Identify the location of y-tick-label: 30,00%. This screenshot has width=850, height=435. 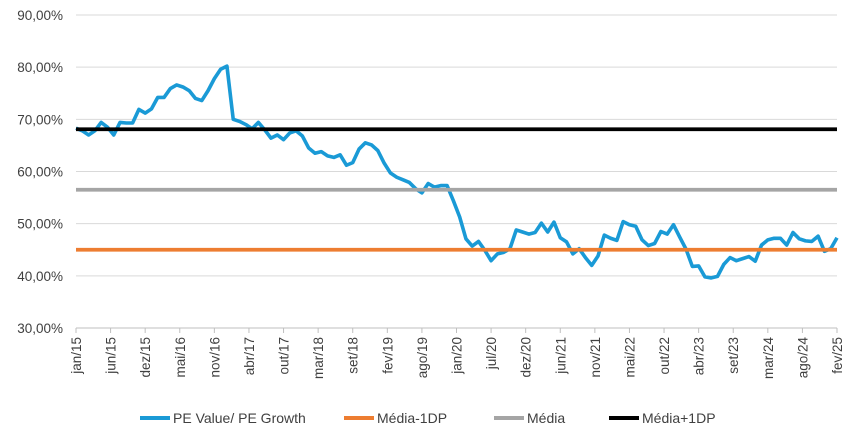
(40, 328).